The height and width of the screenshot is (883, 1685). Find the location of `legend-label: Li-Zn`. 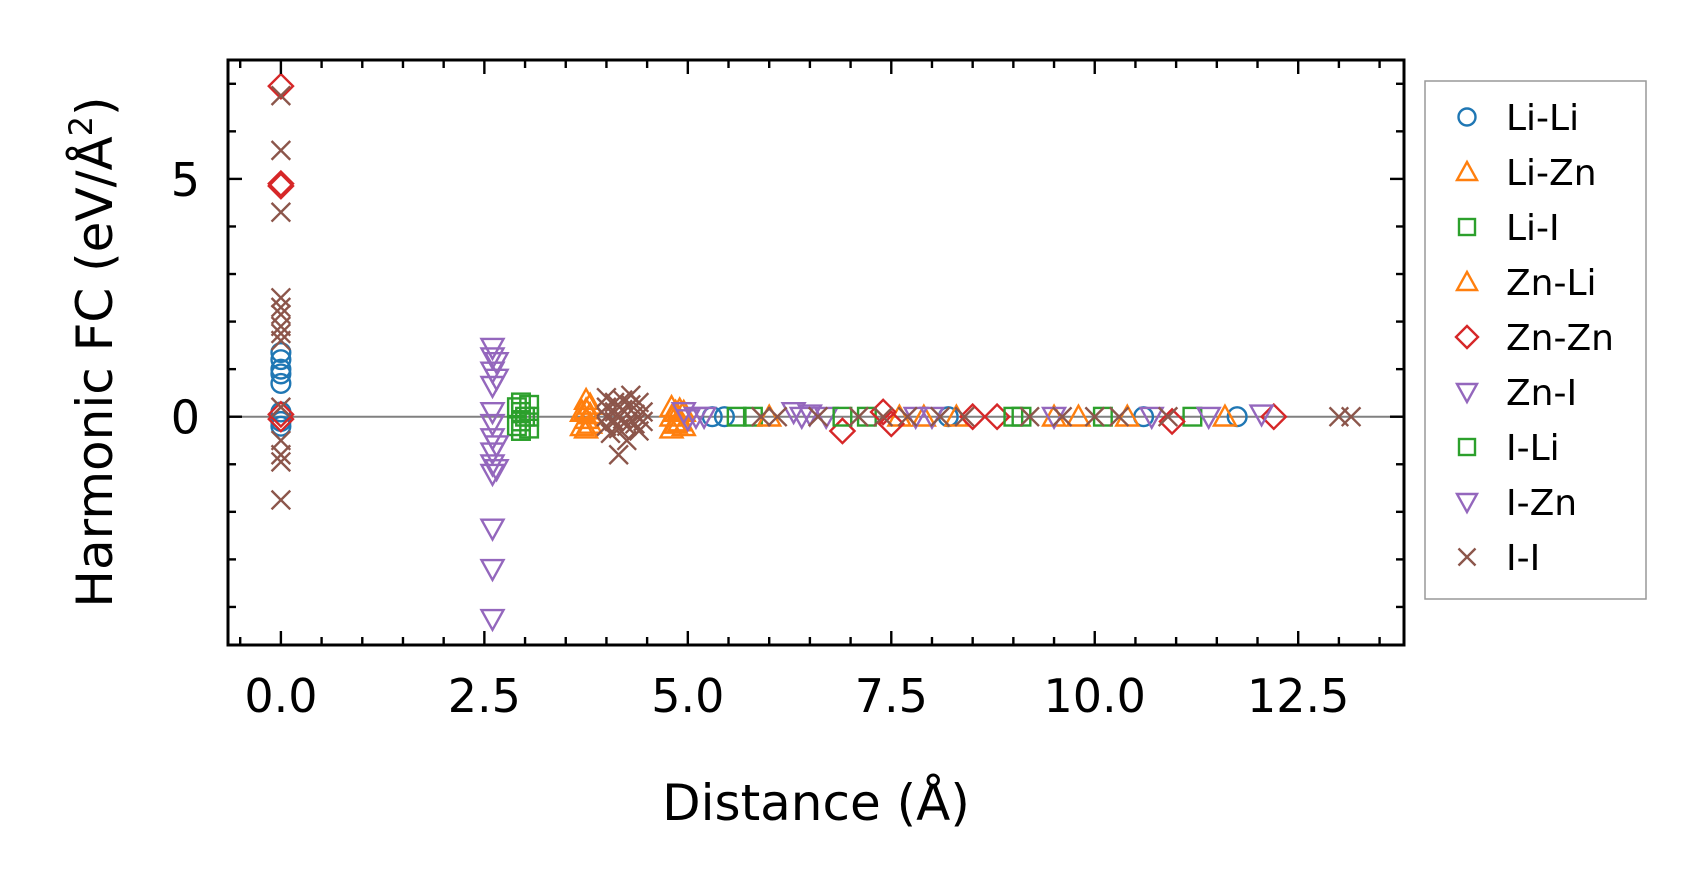

legend-label: Li-Zn is located at coordinates (1551, 173).